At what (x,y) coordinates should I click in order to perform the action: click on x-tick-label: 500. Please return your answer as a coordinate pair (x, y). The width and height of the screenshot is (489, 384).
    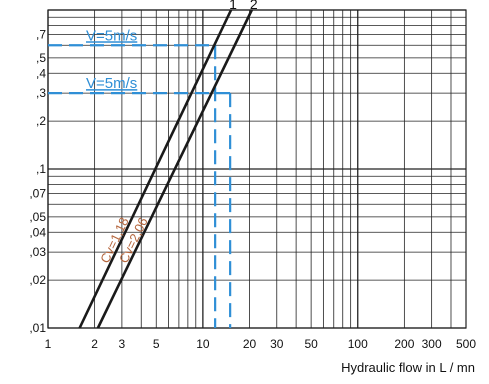
    Looking at the image, I should click on (466, 344).